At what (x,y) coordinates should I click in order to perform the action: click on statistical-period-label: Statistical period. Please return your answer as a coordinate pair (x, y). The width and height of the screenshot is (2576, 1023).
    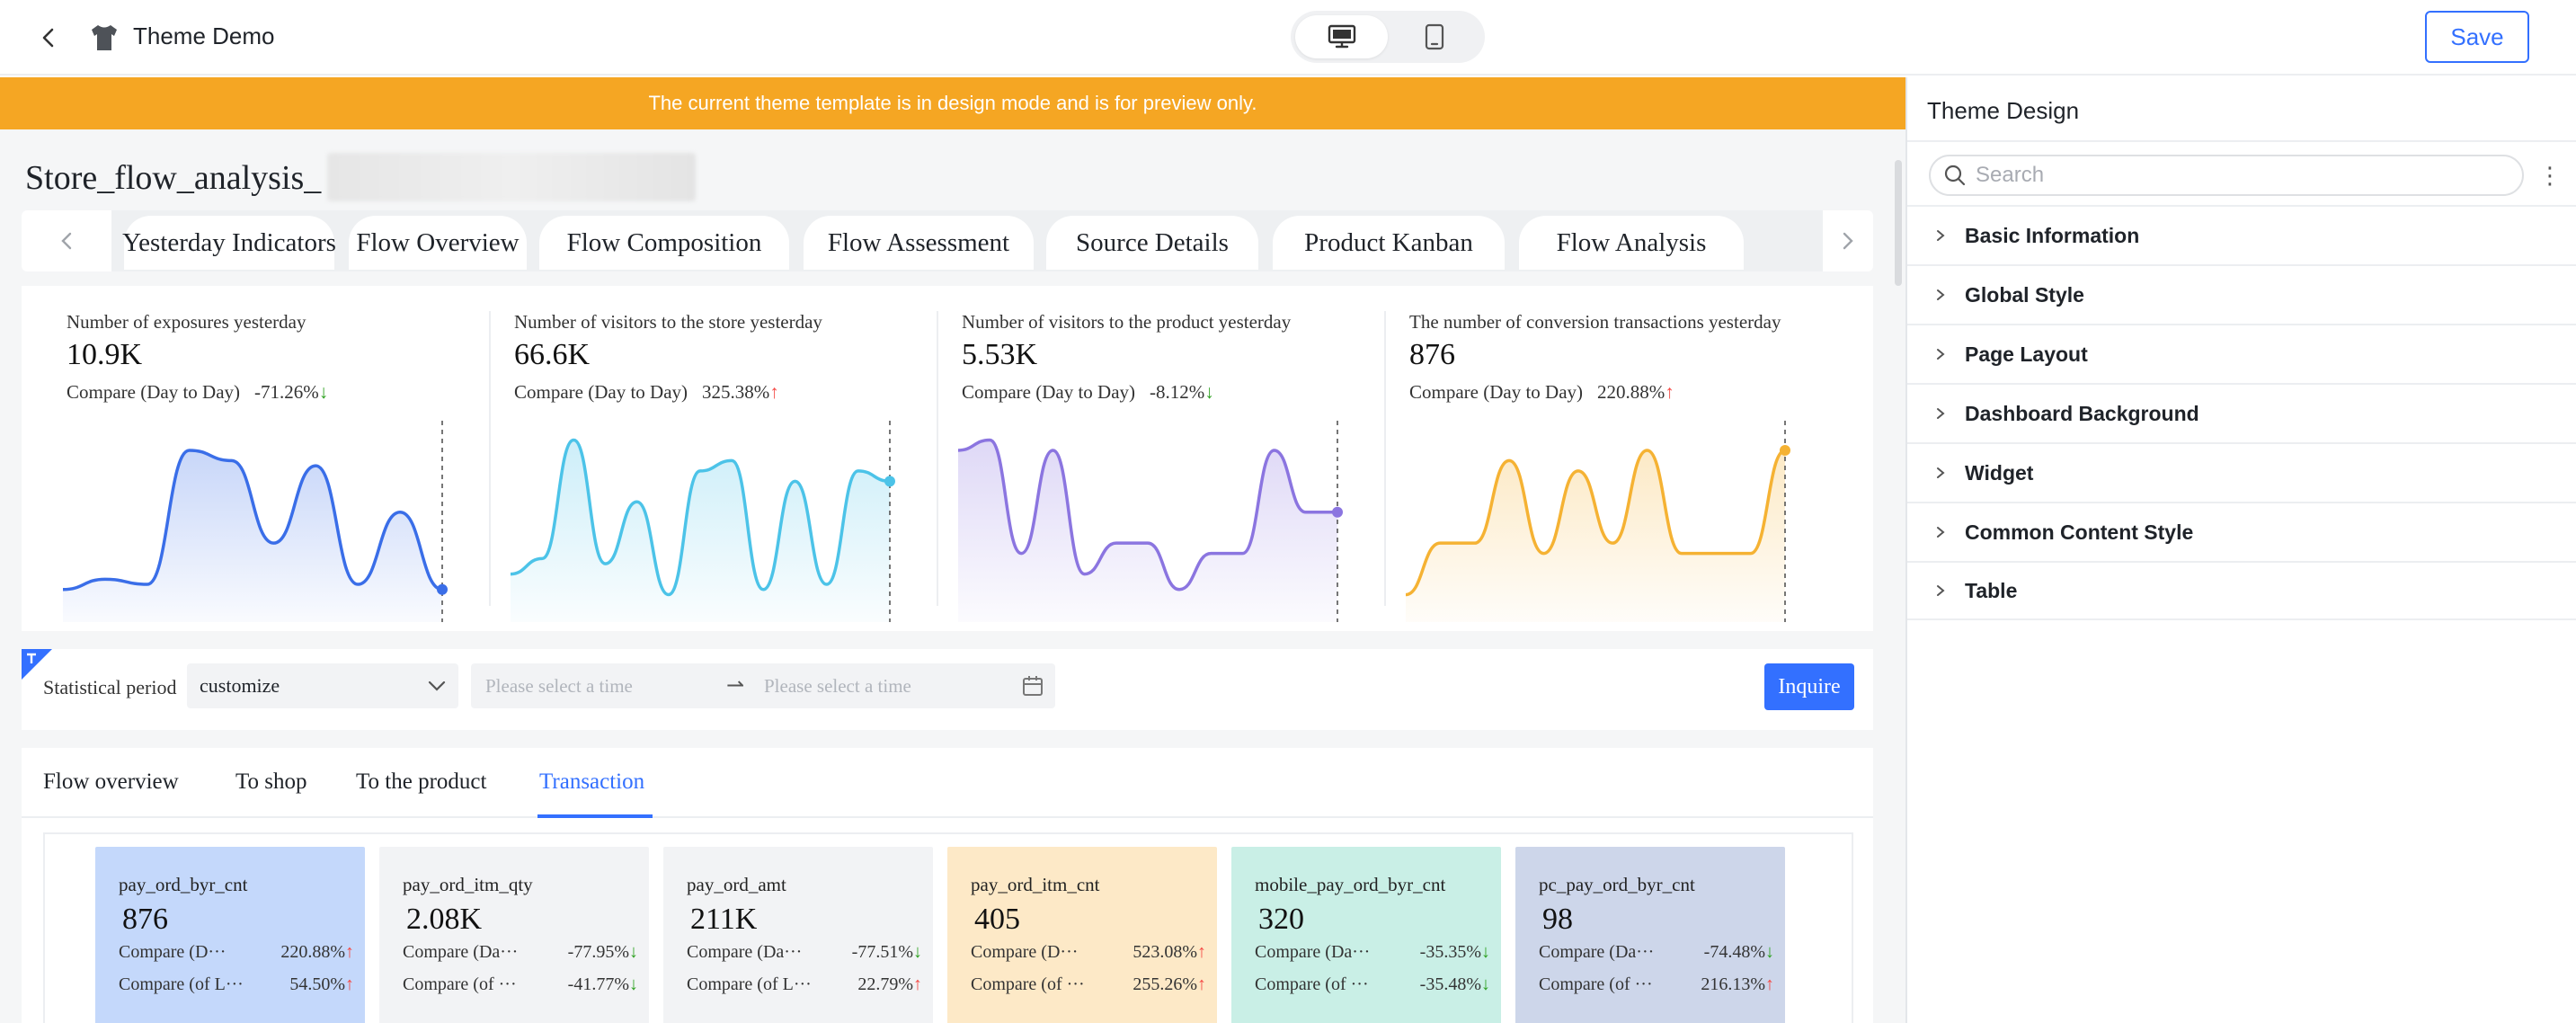
    Looking at the image, I should click on (110, 687).